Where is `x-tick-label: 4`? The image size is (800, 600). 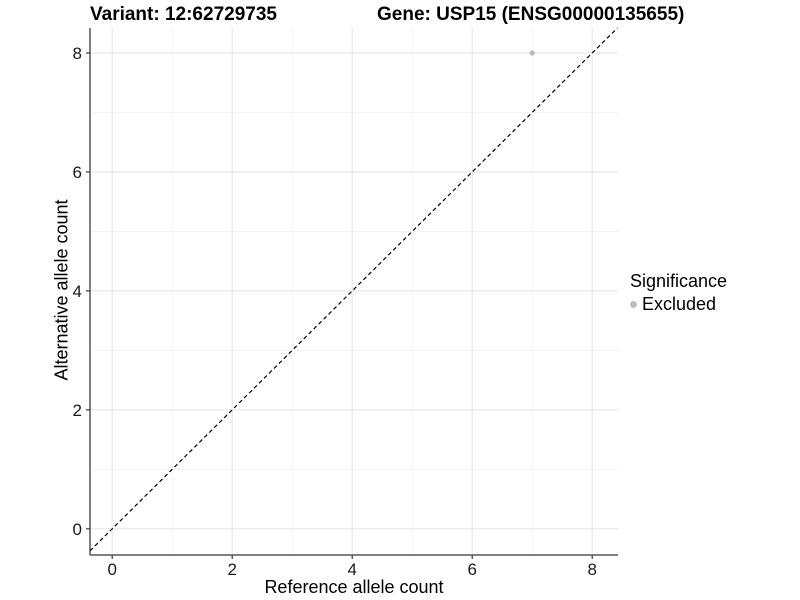
x-tick-label: 4 is located at coordinates (351, 569).